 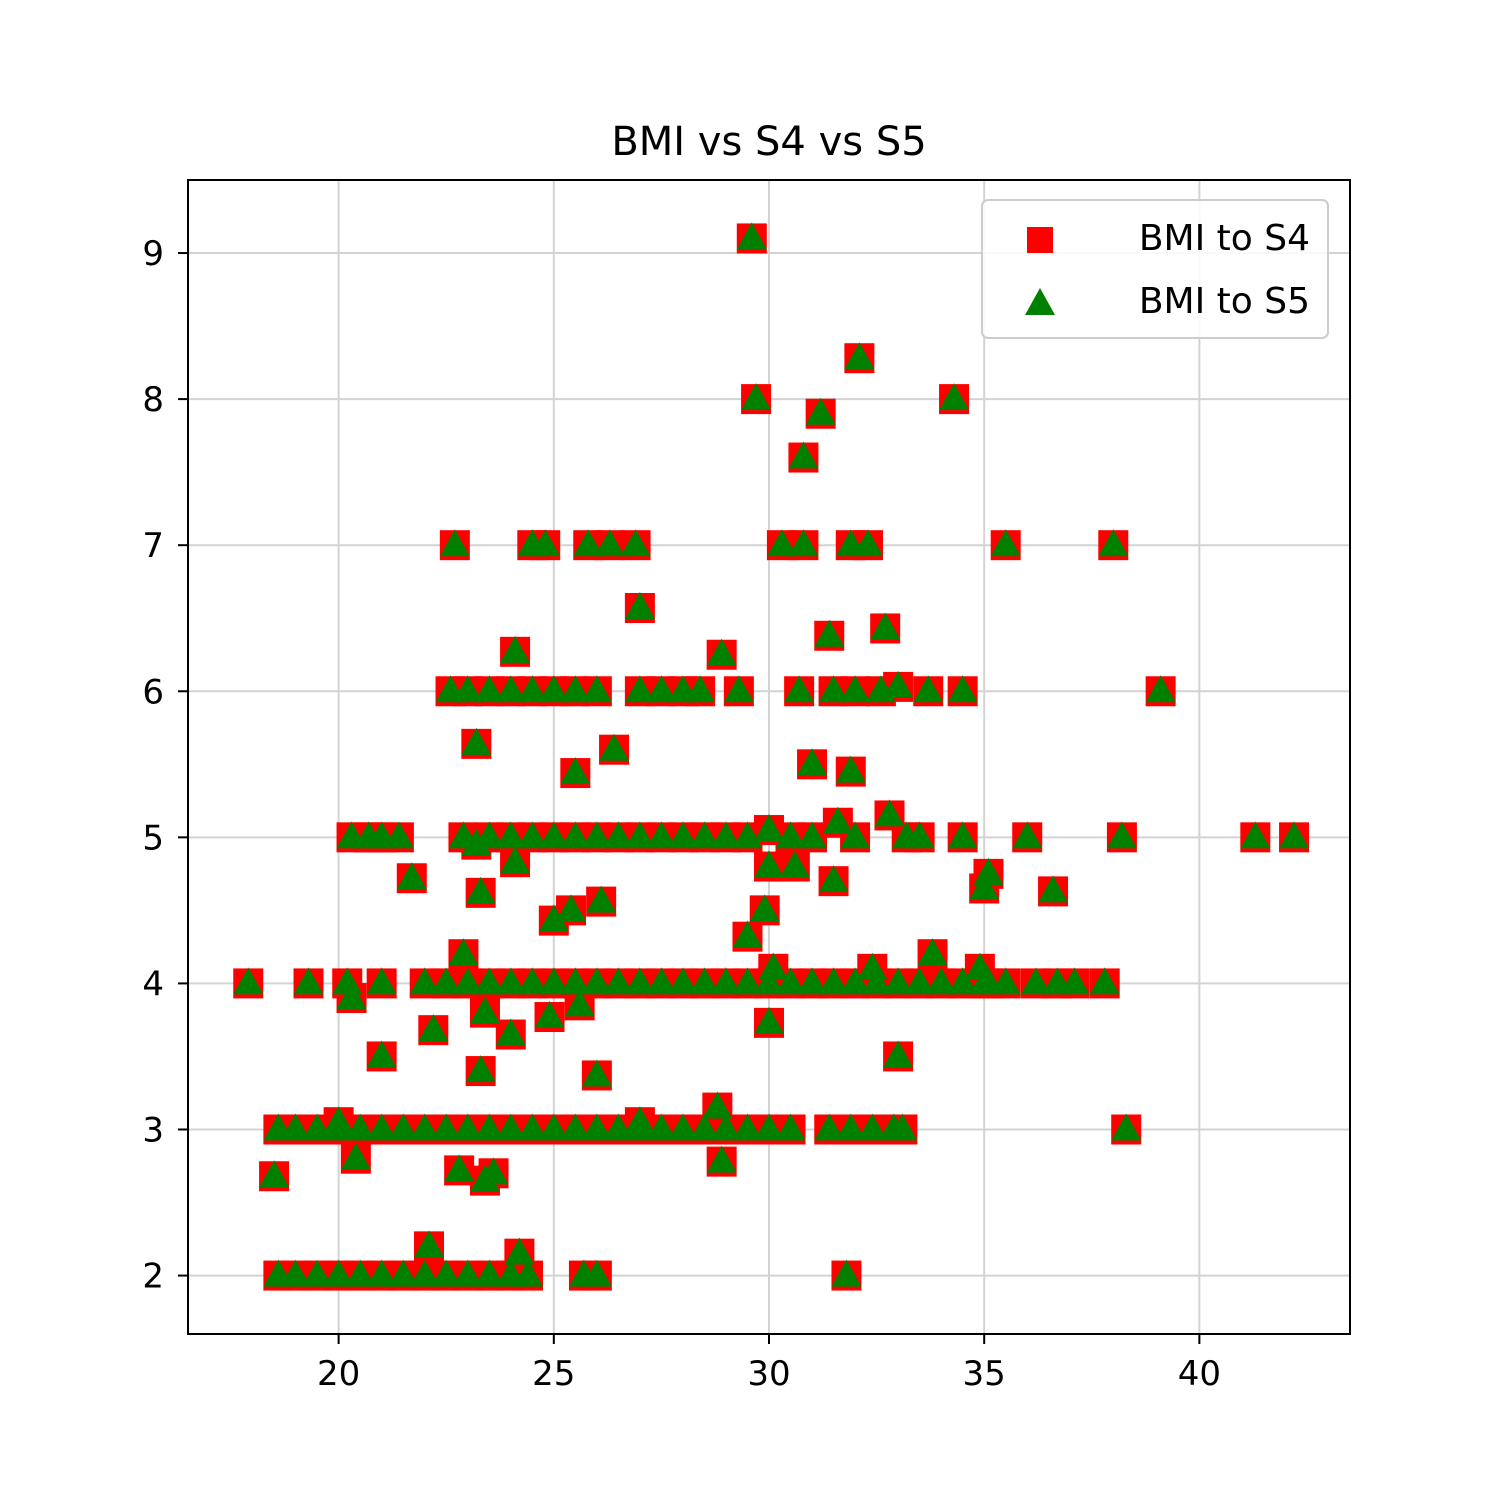 What do you see at coordinates (338, 1374) in the screenshot?
I see `x-tick-label: 20` at bounding box center [338, 1374].